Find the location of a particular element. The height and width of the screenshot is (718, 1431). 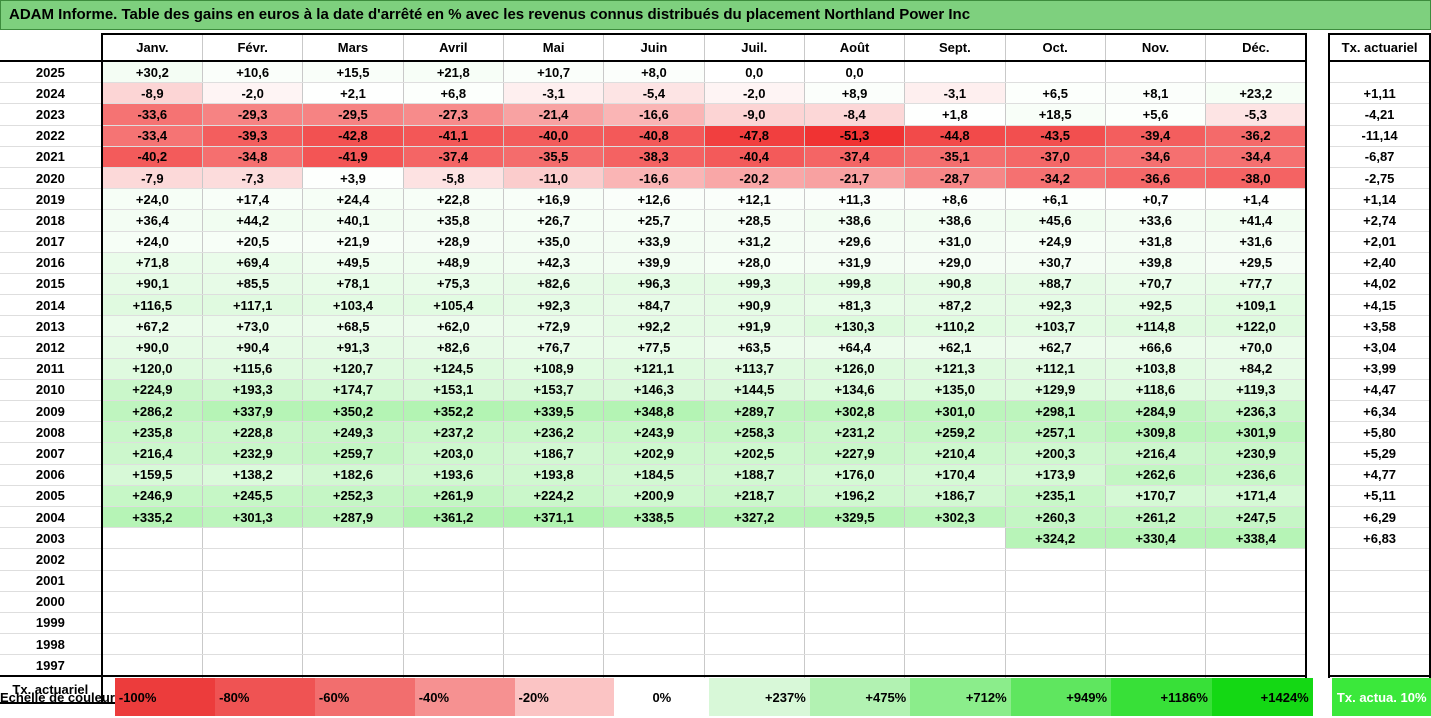

rate-cell: +3,99 is located at coordinates (1379, 369).